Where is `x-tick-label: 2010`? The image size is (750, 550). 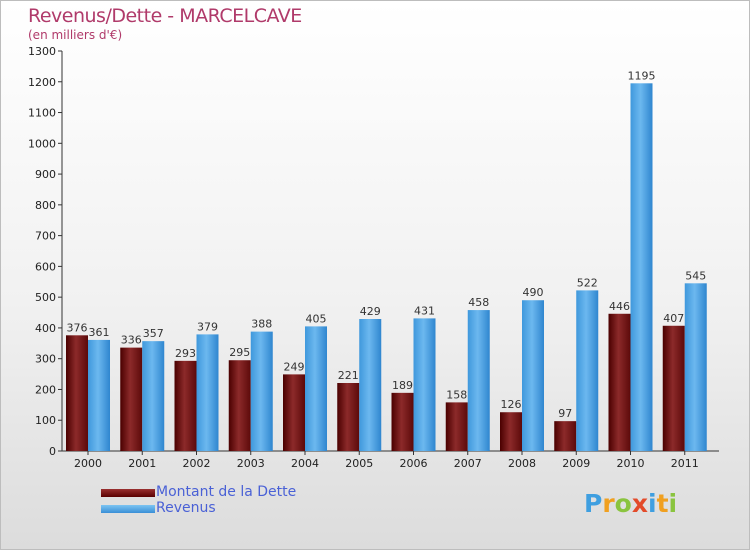
x-tick-label: 2010 is located at coordinates (631, 463).